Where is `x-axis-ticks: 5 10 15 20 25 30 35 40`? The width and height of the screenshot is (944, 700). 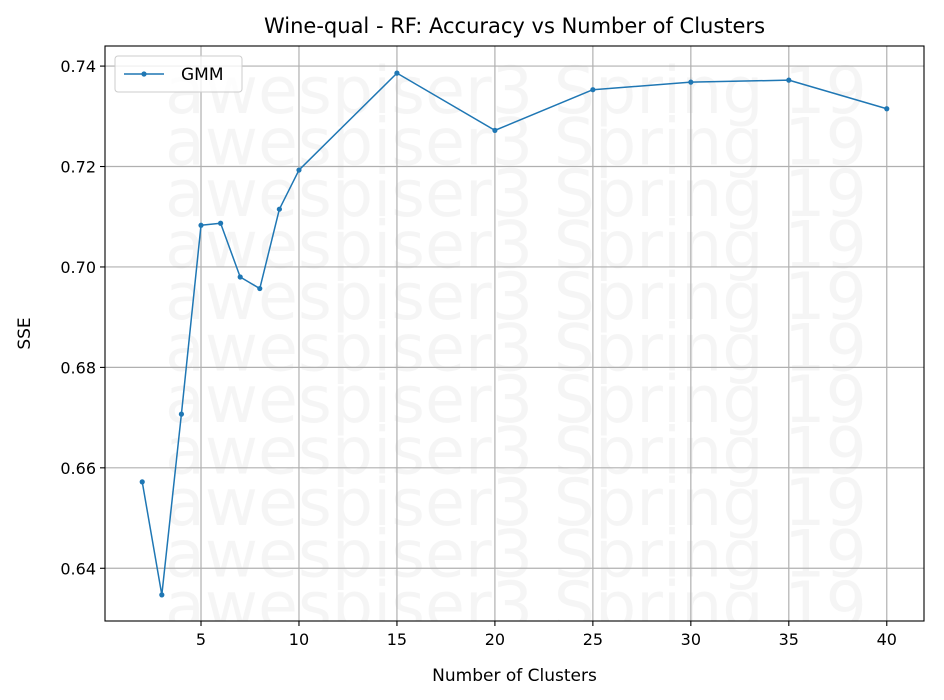 x-axis-ticks: 5 10 15 20 25 30 35 40 is located at coordinates (546, 635).